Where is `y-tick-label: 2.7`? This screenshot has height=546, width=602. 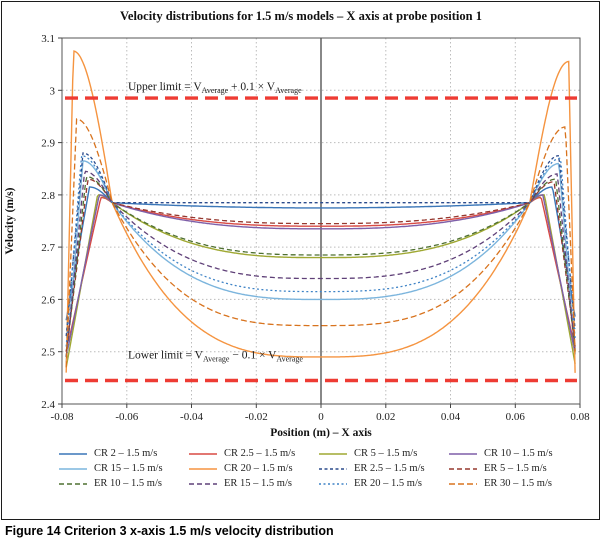
y-tick-label: 2.7 is located at coordinates (48, 248).